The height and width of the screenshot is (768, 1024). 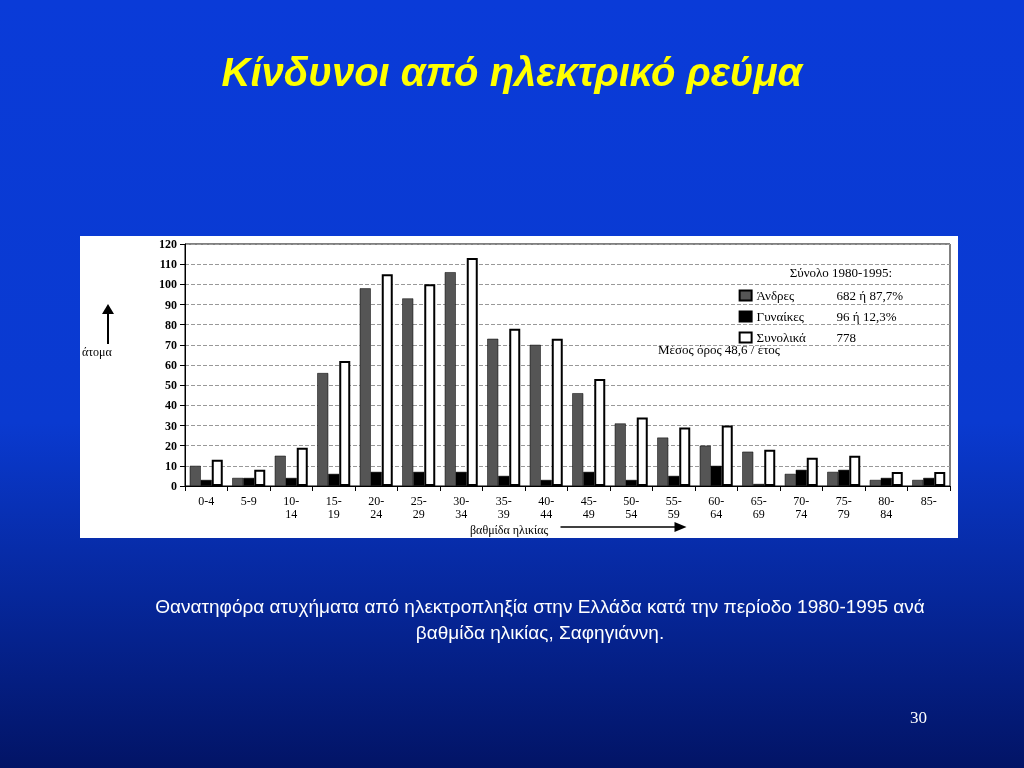 What do you see at coordinates (801, 507) in the screenshot?
I see `x-tick-label: 70-74` at bounding box center [801, 507].